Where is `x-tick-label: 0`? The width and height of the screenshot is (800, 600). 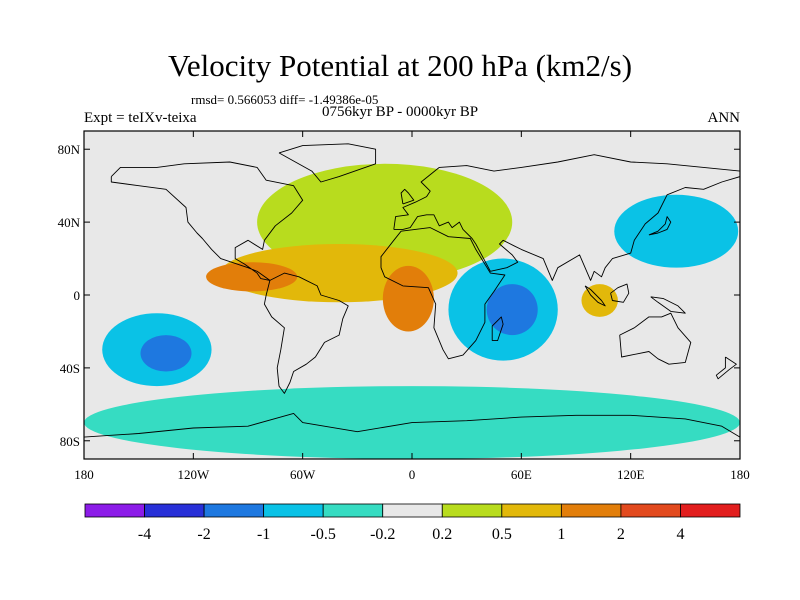 x-tick-label: 0 is located at coordinates (412, 474).